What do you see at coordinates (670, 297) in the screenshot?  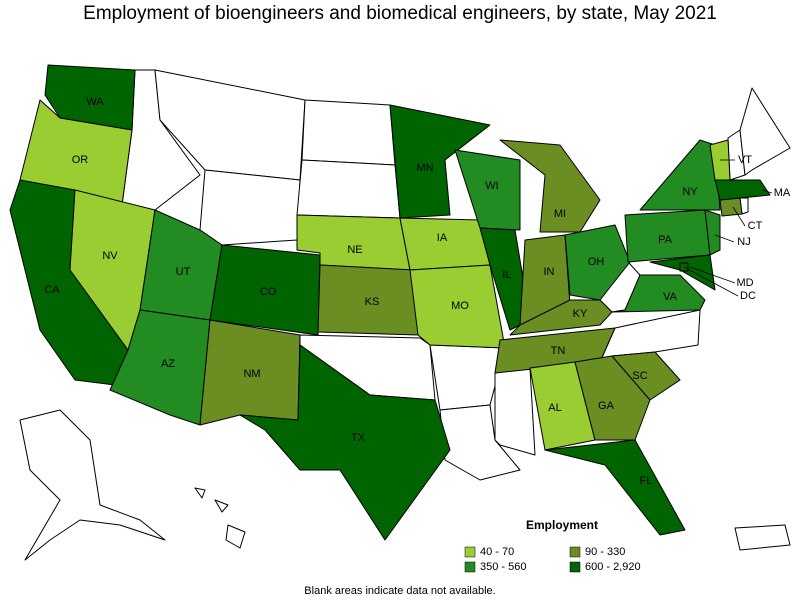 I see `state-label: VA` at bounding box center [670, 297].